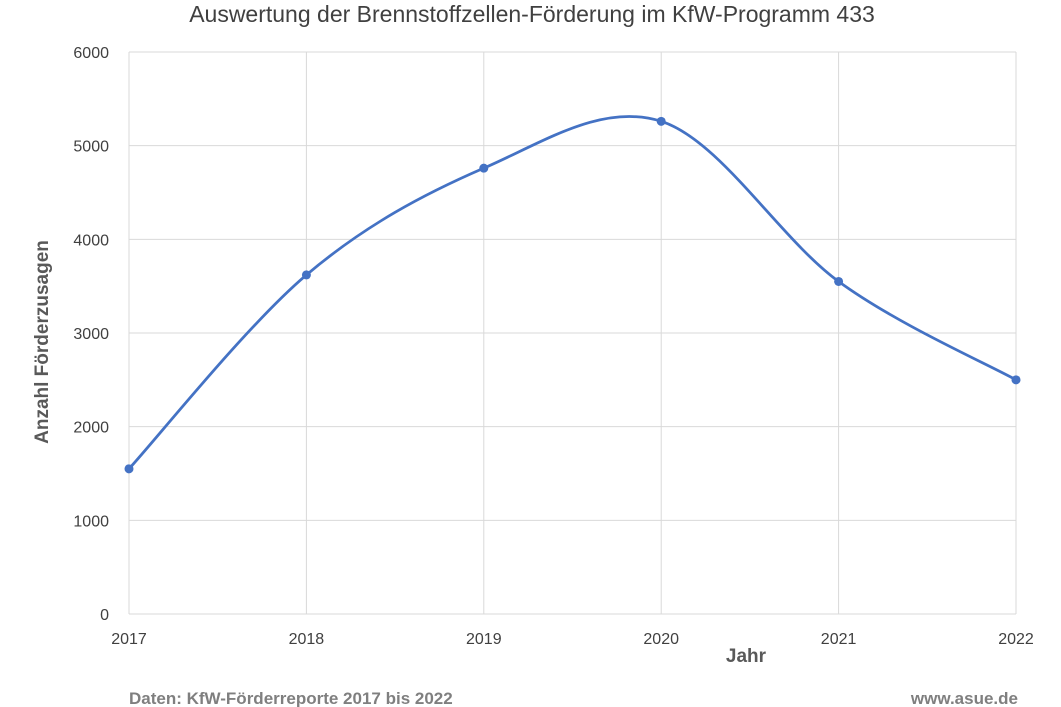  I want to click on y-tick-label: 1000, so click(91, 521).